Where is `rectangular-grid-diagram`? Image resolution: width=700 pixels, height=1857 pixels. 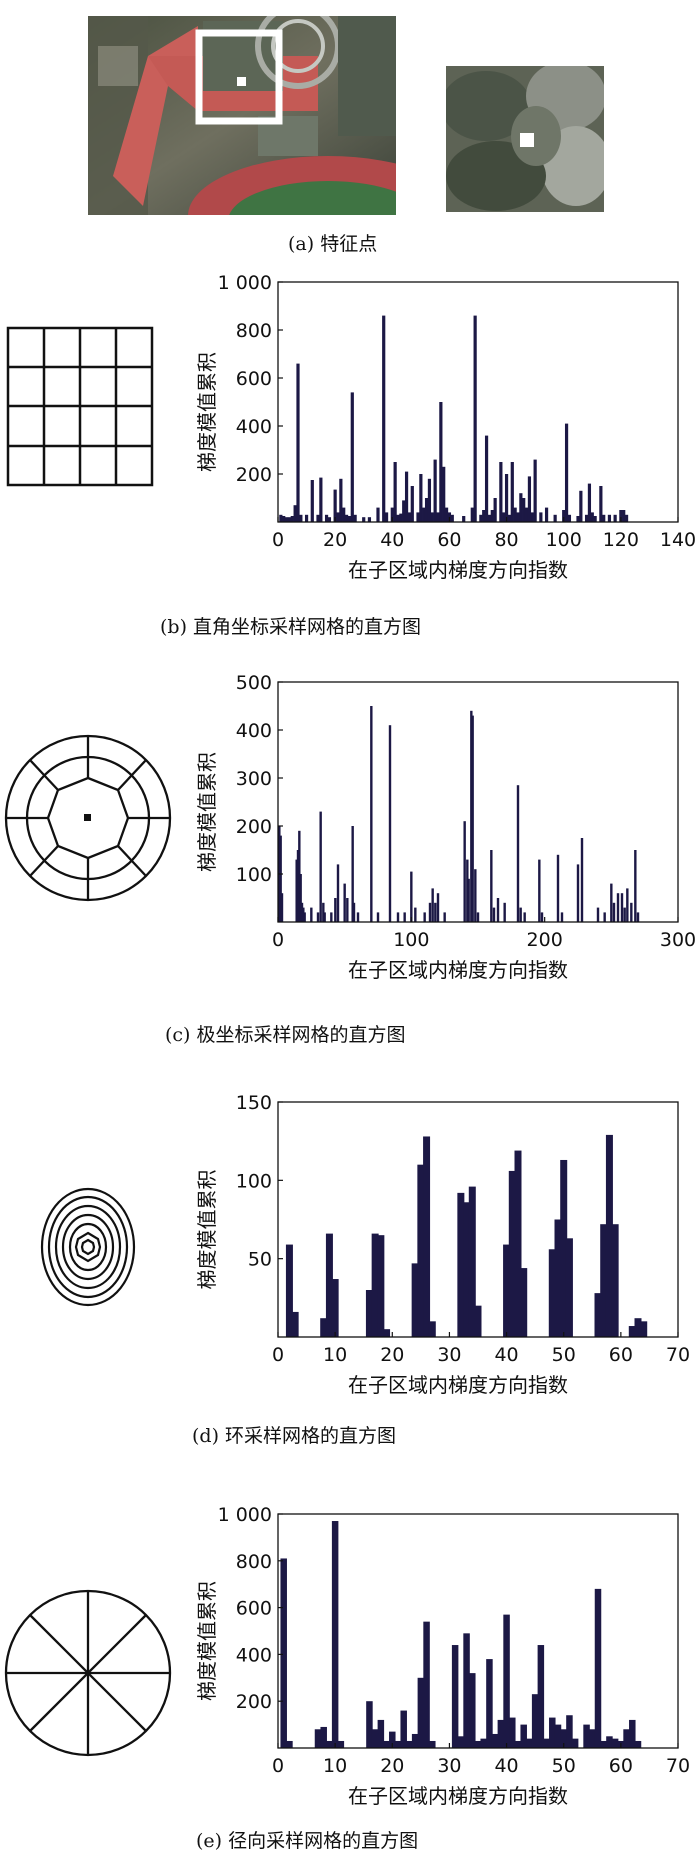
rectangular-grid-diagram is located at coordinates (80, 406).